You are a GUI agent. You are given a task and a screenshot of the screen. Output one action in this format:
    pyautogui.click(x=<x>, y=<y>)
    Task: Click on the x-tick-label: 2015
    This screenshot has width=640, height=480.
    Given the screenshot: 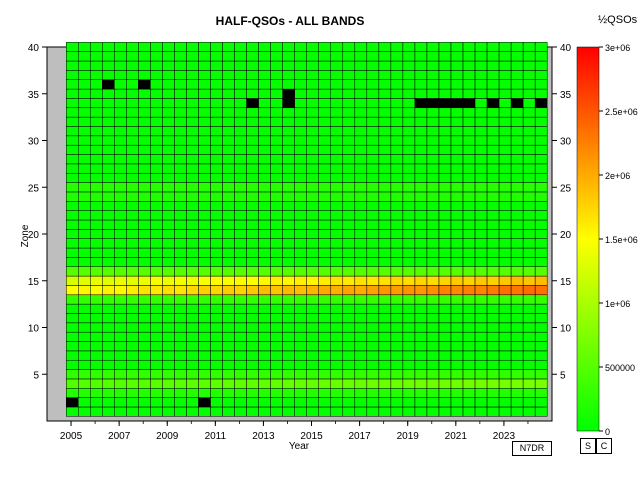 What is the action you would take?
    pyautogui.click(x=311, y=436)
    